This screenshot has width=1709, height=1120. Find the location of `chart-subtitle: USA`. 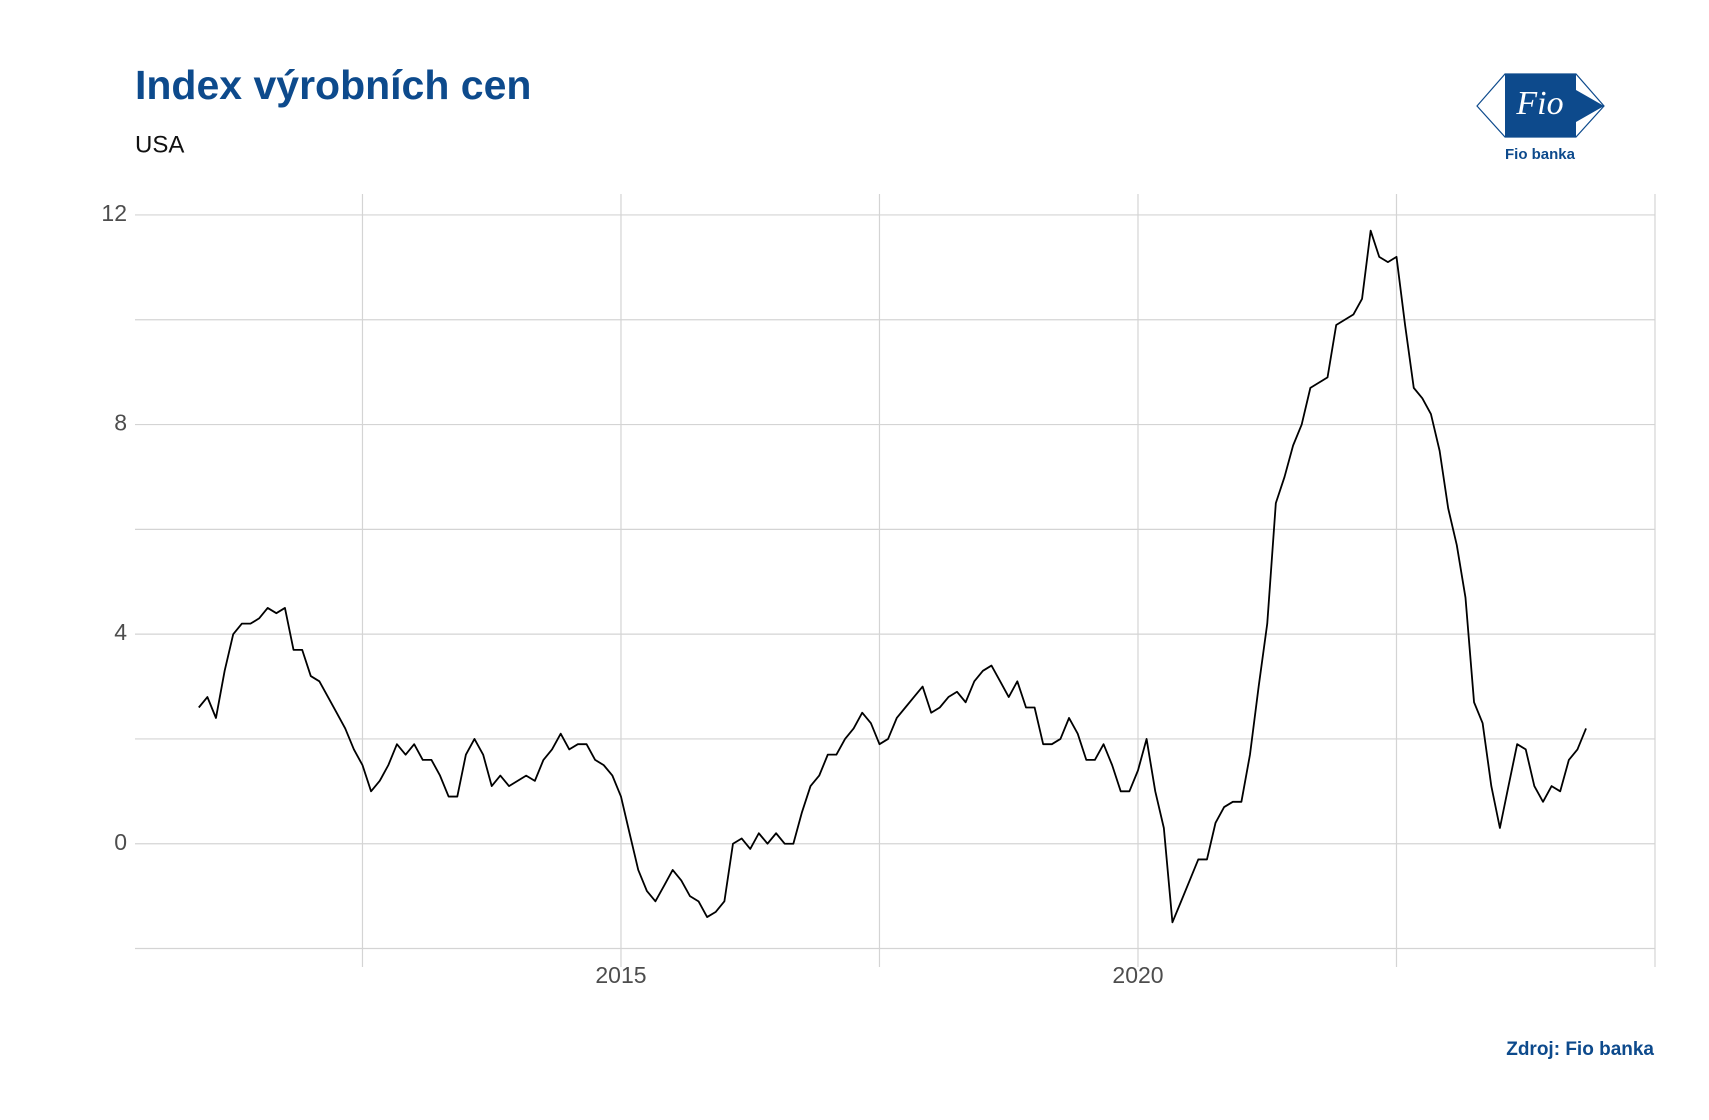

chart-subtitle: USA is located at coordinates (159, 144).